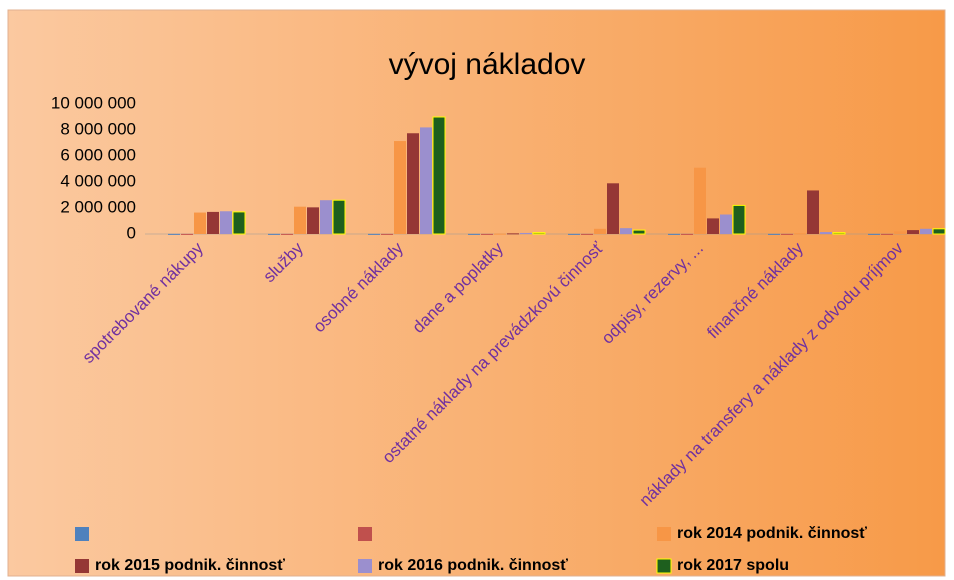 The width and height of the screenshot is (954, 580). Describe the element at coordinates (131, 232) in the screenshot. I see `y-tick-label: 0` at that location.